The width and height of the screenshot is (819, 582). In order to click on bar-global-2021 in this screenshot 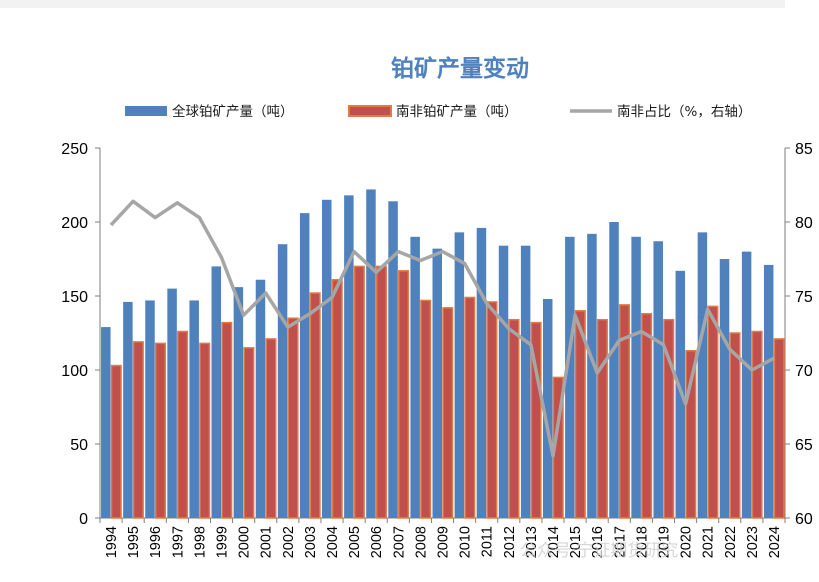, I will do `click(702, 375)`.